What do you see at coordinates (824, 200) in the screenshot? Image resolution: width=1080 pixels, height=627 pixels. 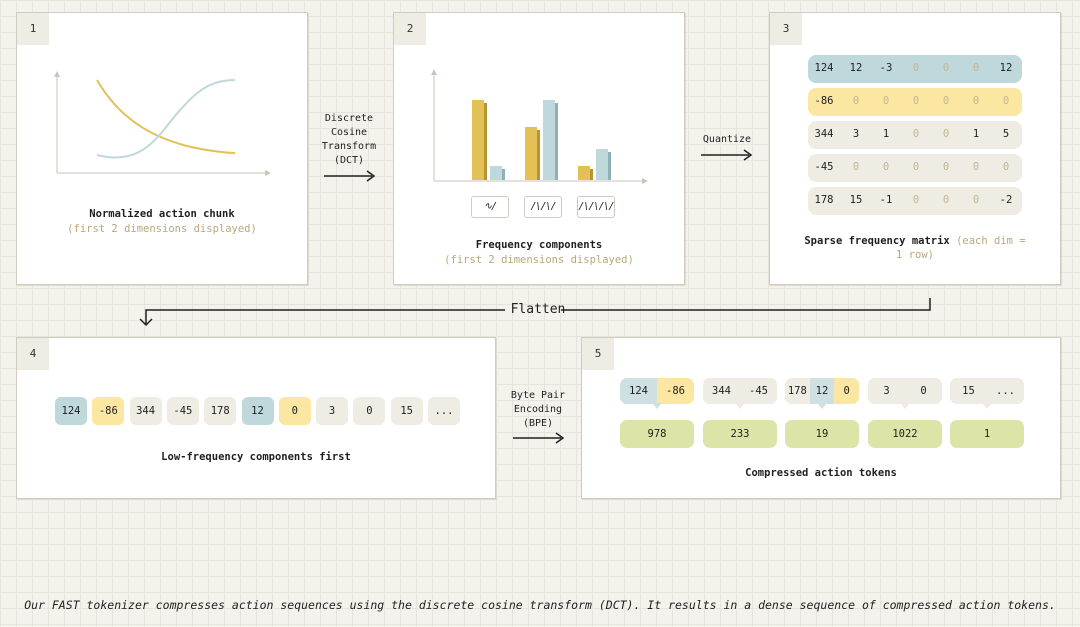 I see `matrix-cell: 178` at bounding box center [824, 200].